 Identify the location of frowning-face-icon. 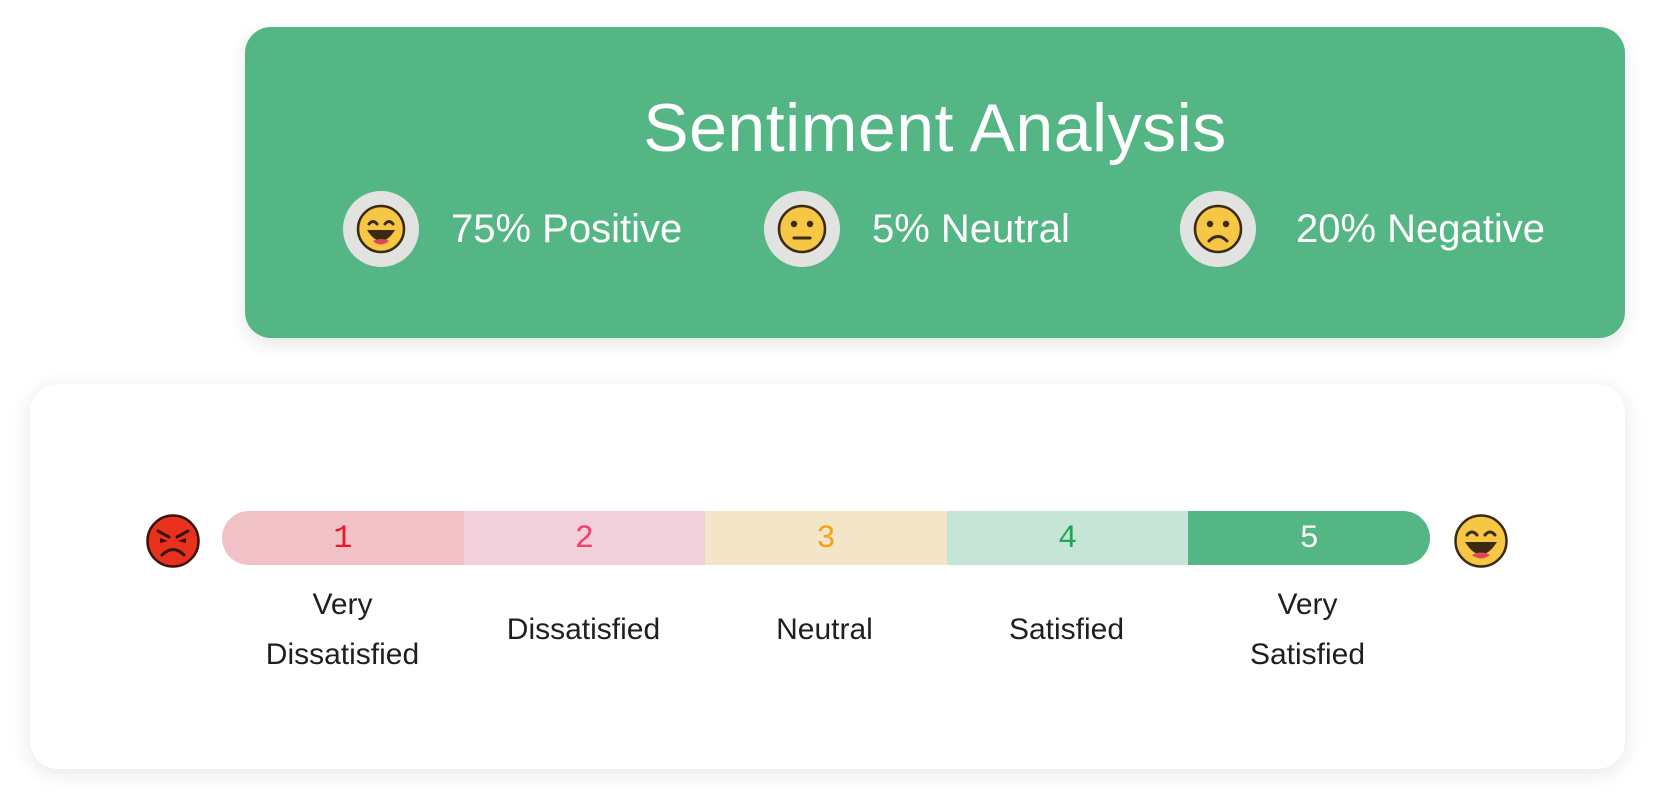
(1218, 229).